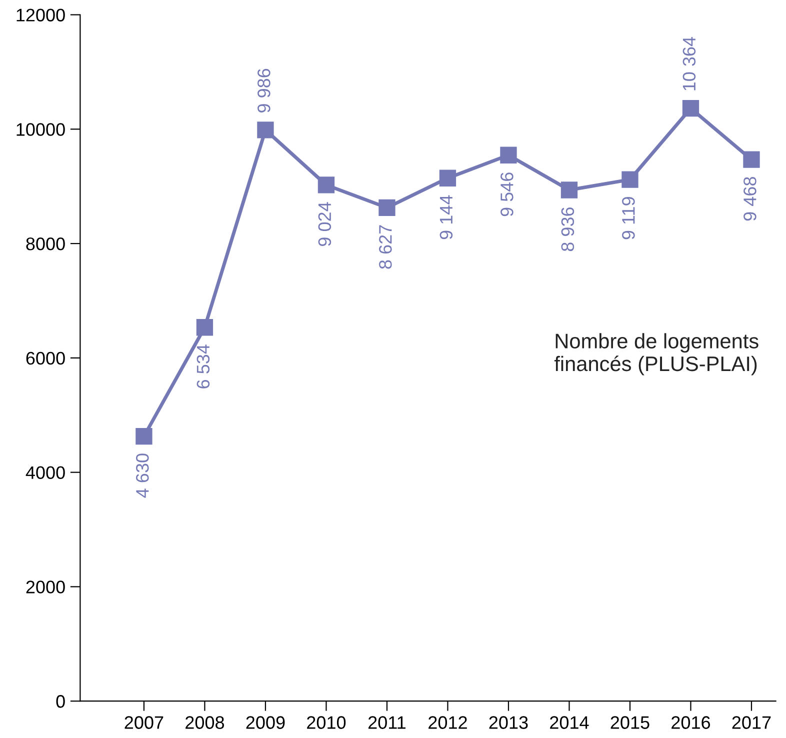  I want to click on data-label: 9 546, so click(507, 194).